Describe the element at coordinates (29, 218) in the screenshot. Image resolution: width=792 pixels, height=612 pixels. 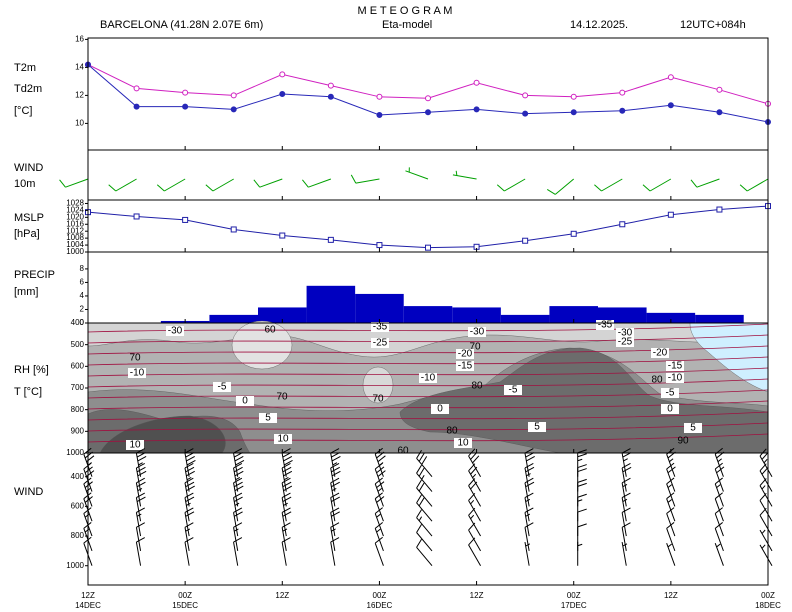
I see `panel-label: MSLP` at that location.